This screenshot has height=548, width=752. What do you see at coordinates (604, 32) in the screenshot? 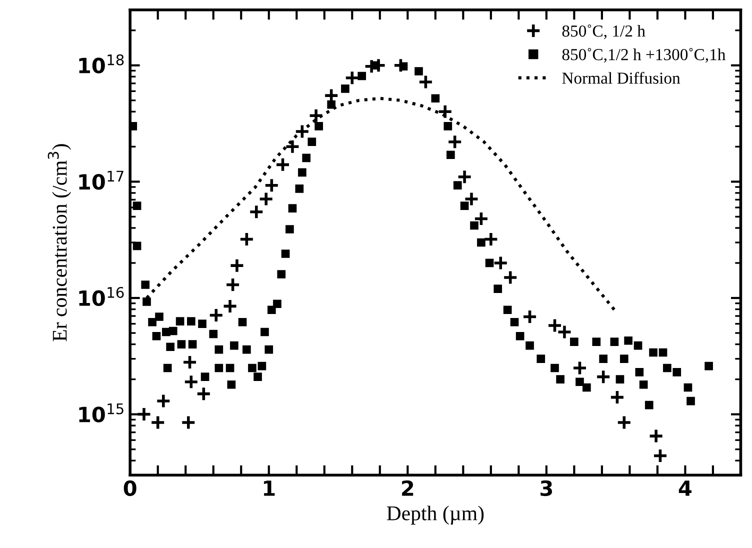
I see `legend-label: 850˚C, 1/2 h` at bounding box center [604, 32].